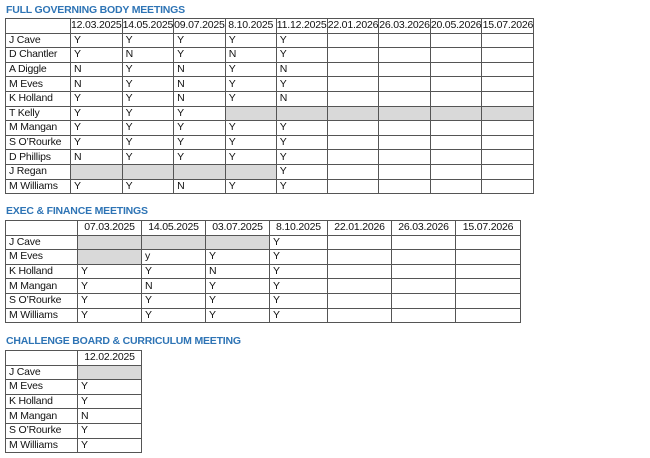 The height and width of the screenshot is (458, 650). I want to click on table-row: M Williams Y Y N Y Y, so click(270, 186).